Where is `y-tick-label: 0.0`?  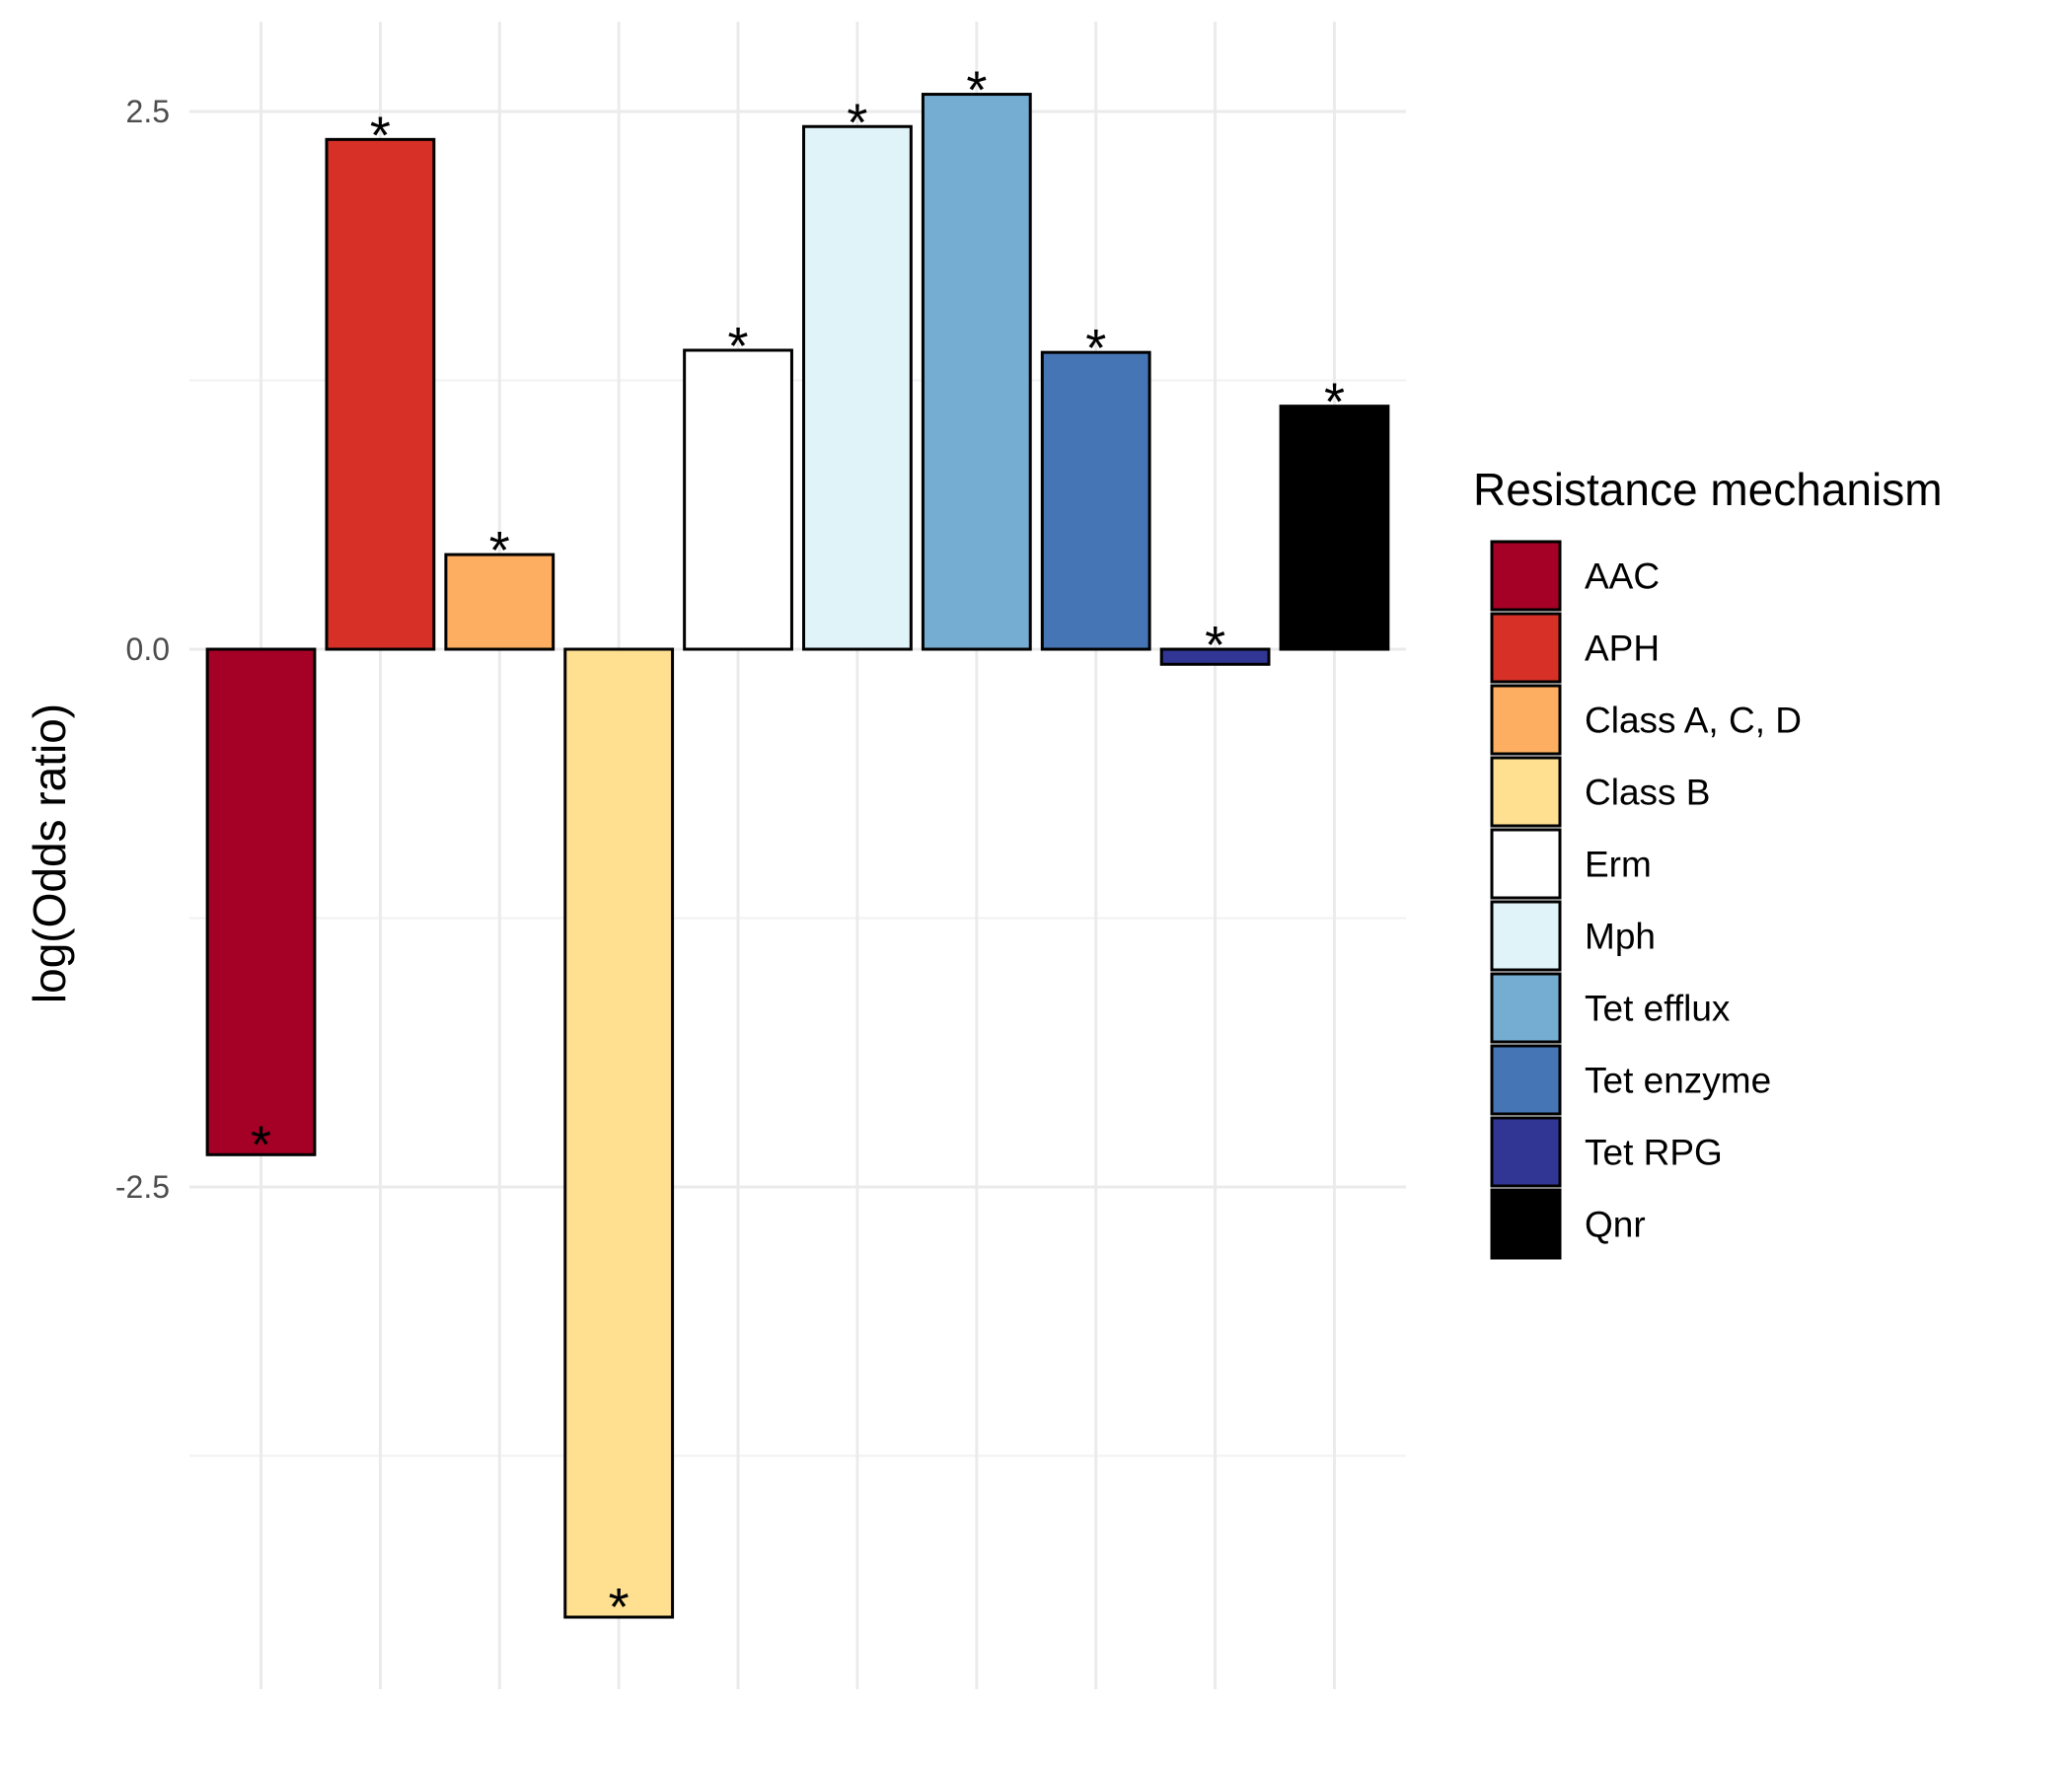 y-tick-label: 0.0 is located at coordinates (148, 649).